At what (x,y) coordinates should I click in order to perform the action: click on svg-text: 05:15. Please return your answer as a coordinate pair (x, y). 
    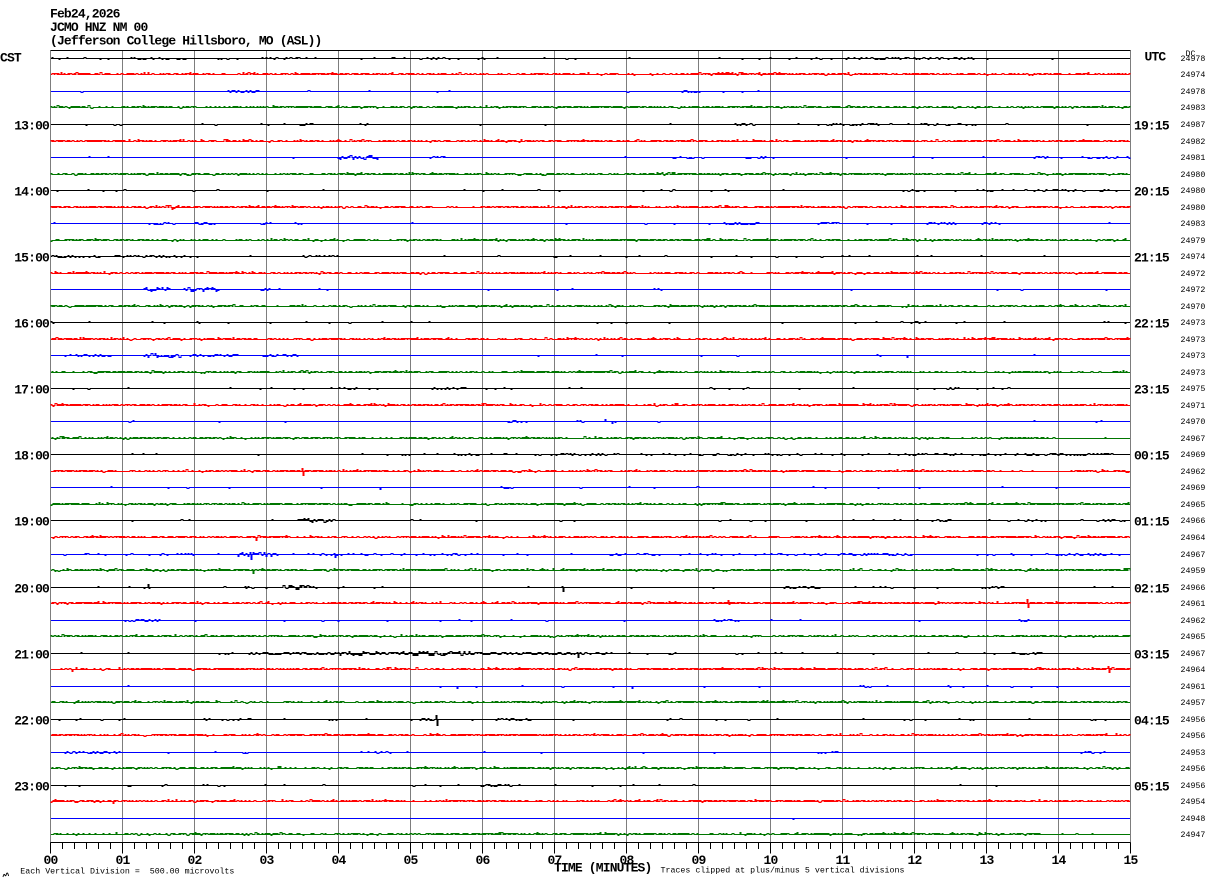
    Looking at the image, I should click on (1152, 787).